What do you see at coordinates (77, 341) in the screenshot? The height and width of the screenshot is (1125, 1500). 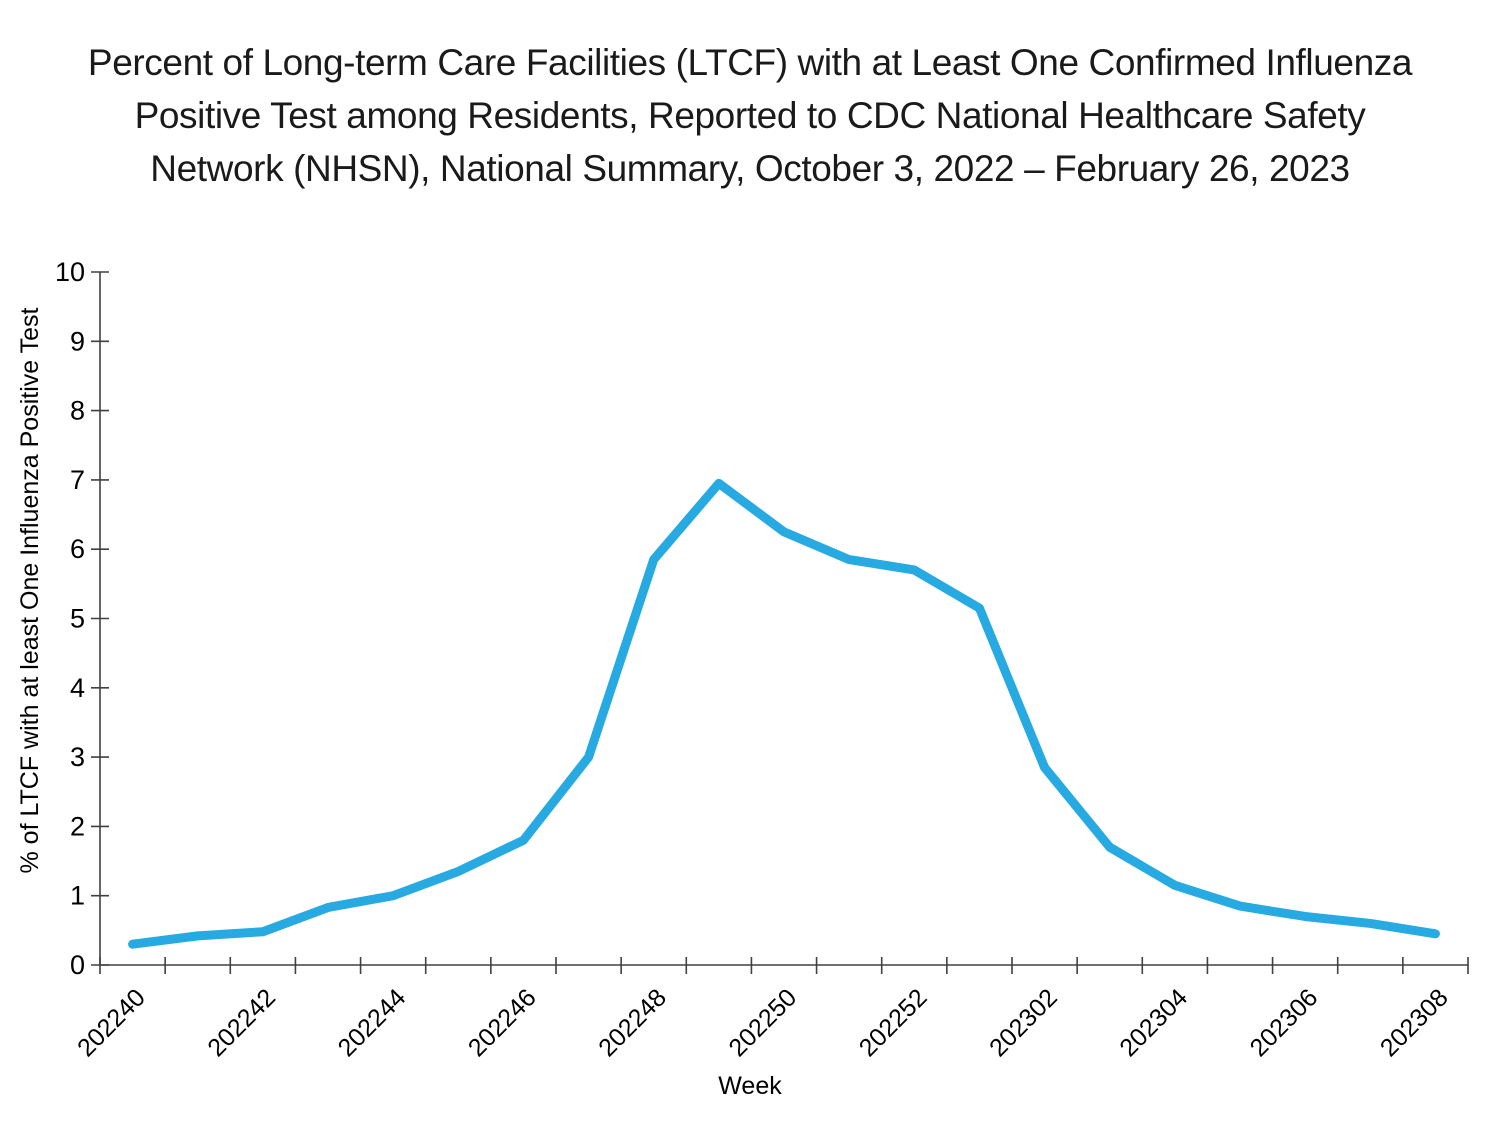 I see `y-tick-label: 9` at bounding box center [77, 341].